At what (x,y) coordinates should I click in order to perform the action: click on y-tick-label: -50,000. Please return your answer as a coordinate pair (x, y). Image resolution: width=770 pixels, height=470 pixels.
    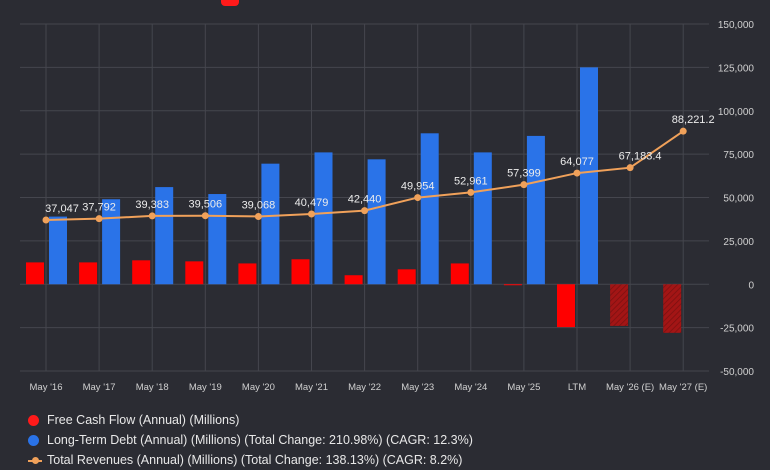
    Looking at the image, I should click on (737, 372).